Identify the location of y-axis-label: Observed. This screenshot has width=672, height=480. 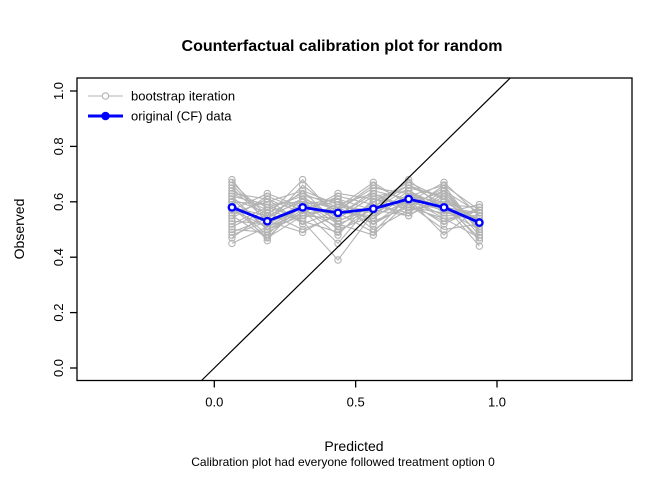
(19, 229).